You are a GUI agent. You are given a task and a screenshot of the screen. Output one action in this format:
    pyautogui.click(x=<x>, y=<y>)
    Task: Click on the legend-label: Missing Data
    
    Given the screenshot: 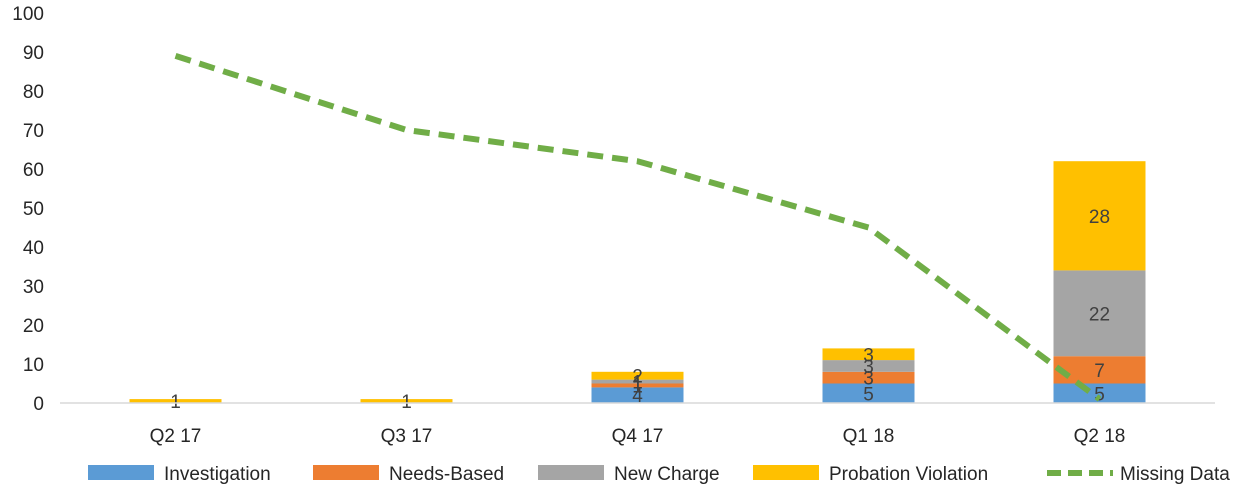 What is the action you would take?
    pyautogui.click(x=1175, y=474)
    